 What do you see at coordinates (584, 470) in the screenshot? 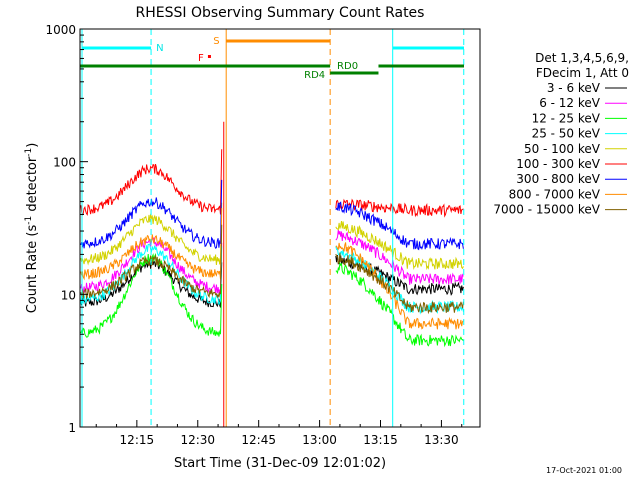
I see `generation-timestamp: 17-Oct-2021 01:00` at bounding box center [584, 470].